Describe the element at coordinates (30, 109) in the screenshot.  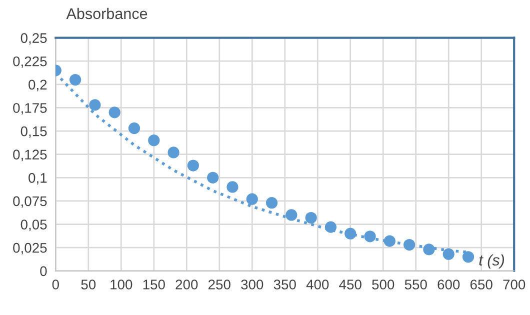
I see `y-tick-label: 0,175` at that location.